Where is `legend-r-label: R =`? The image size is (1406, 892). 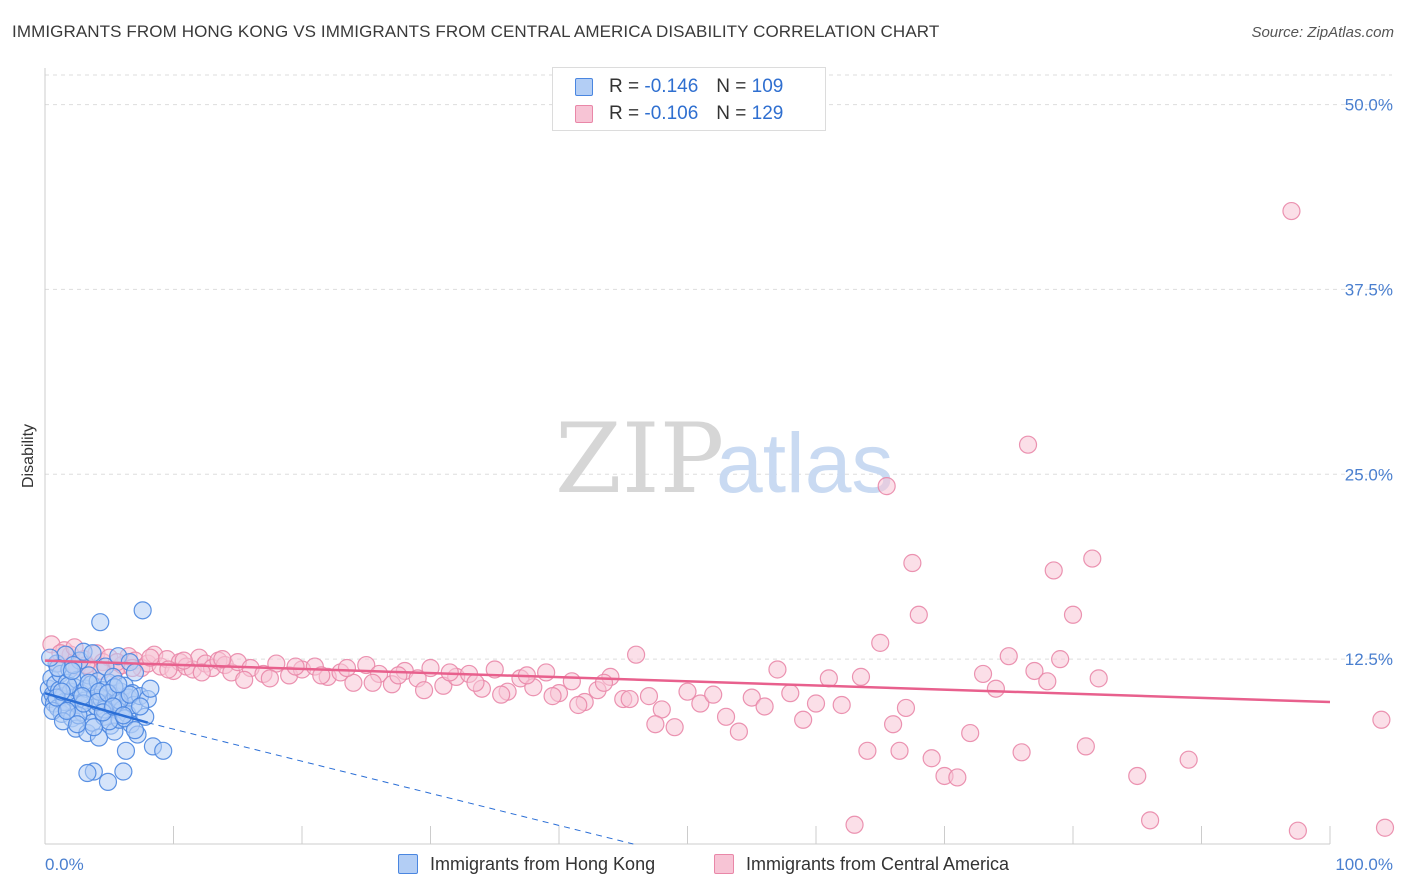
legend-r-label: R = is located at coordinates (624, 86).